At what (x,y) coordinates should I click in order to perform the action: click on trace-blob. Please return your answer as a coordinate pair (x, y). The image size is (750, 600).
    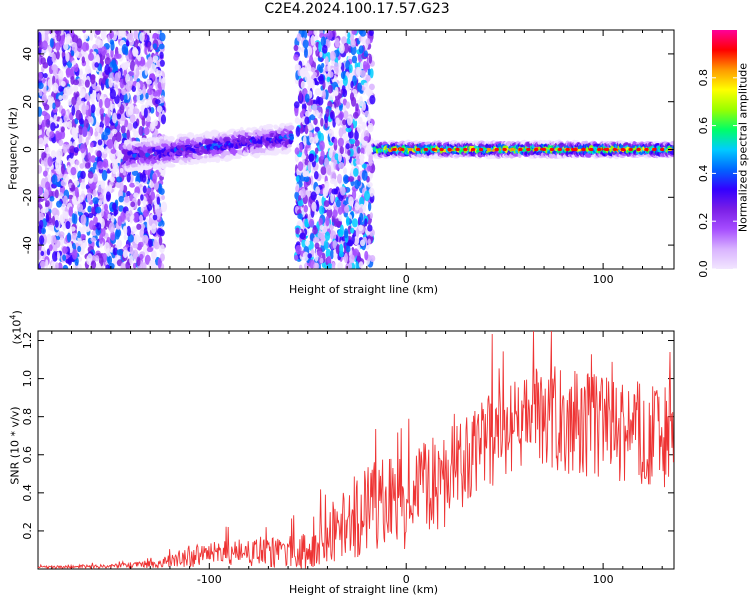
    Looking at the image, I should click on (238, 157).